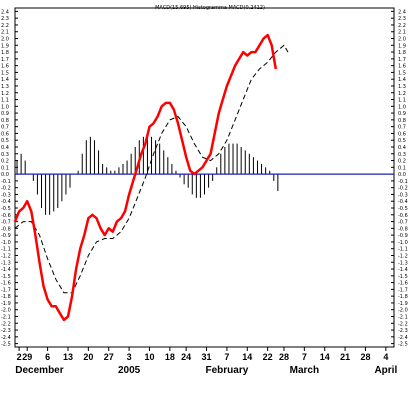 The height and width of the screenshot is (400, 420). What do you see at coordinates (6, 216) in the screenshot?
I see `y-tick-label-left: -0.6` at bounding box center [6, 216].